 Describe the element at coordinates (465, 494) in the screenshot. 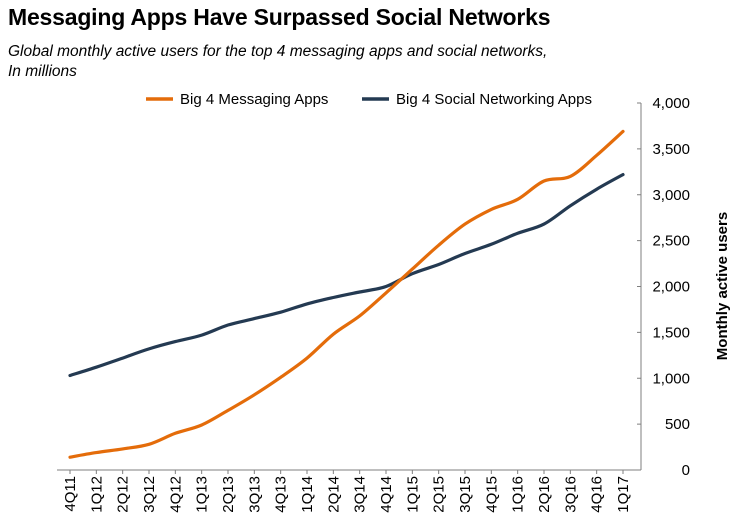

I see `x-tick-label: 3Q15` at that location.